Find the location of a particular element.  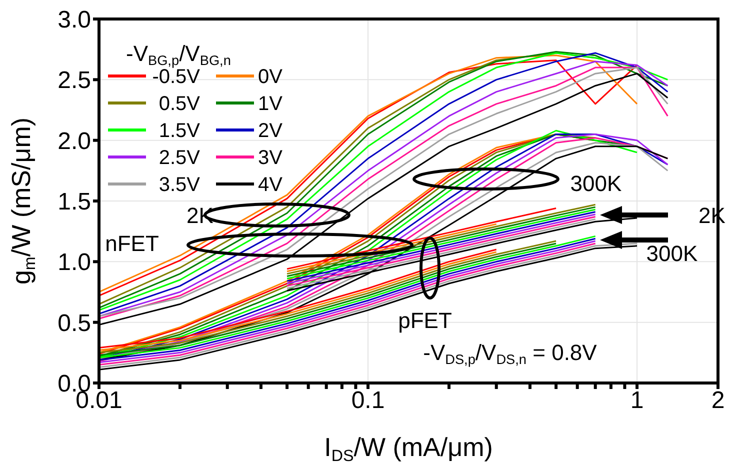

y-tick-label: 2.0 is located at coordinates (74, 141).